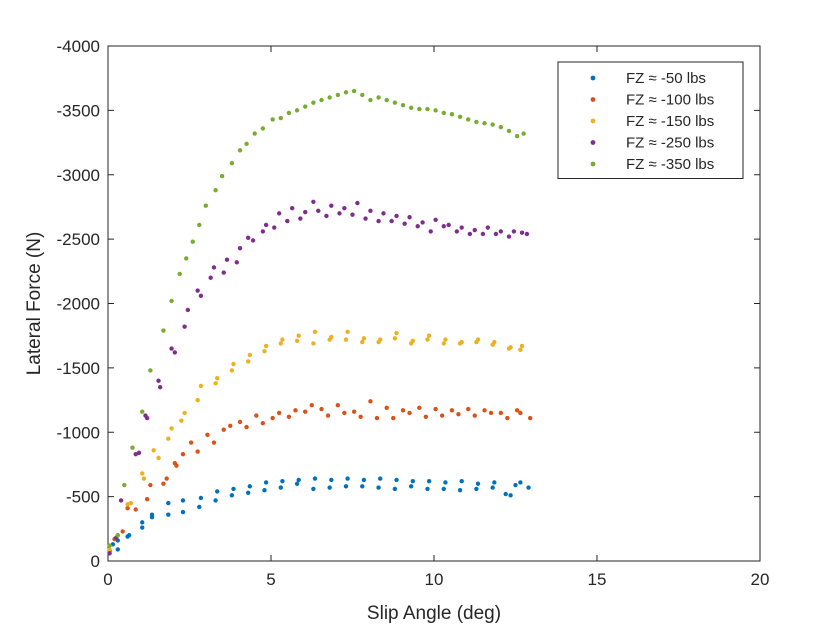  I want to click on y-tick-label: -2500, so click(78, 239).